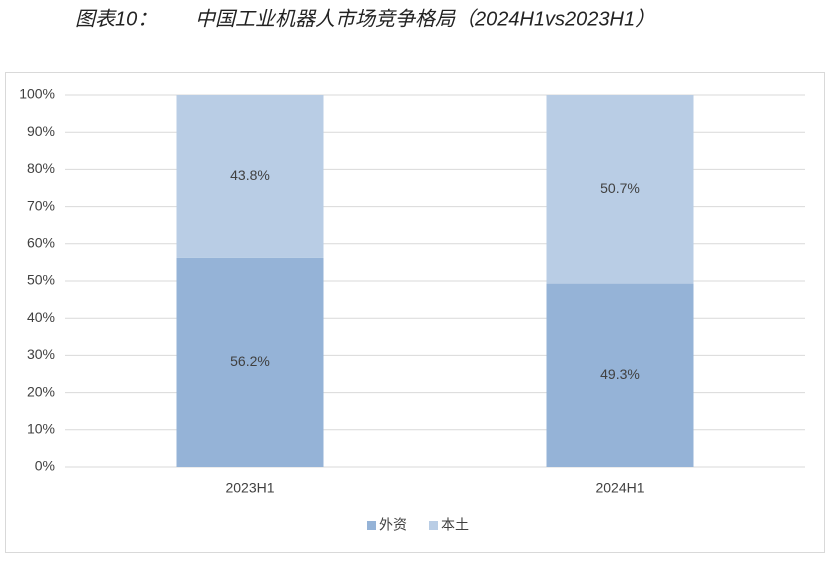 The width and height of the screenshot is (830, 566). Describe the element at coordinates (41, 168) in the screenshot. I see `y-tick-label: 80%` at that location.